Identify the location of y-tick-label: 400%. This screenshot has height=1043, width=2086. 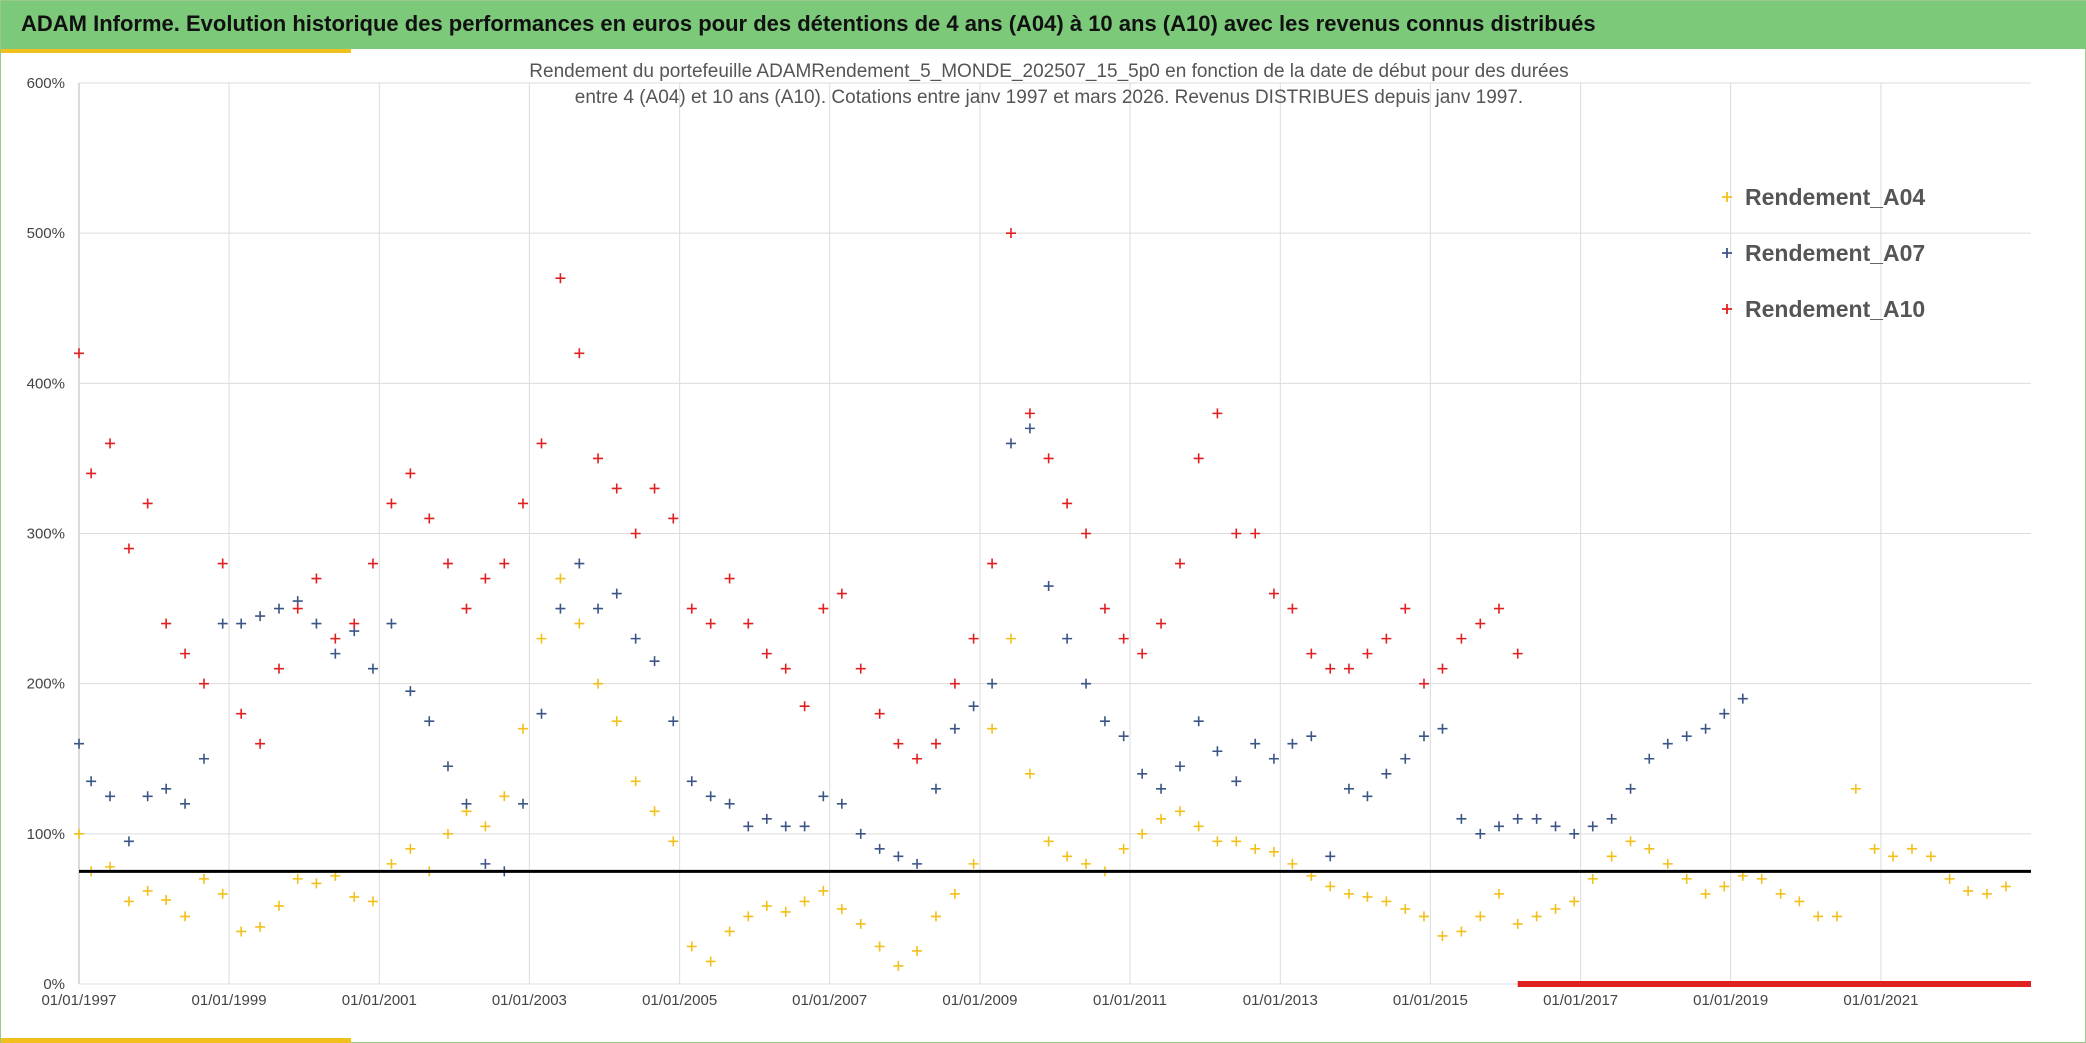
(46, 383).